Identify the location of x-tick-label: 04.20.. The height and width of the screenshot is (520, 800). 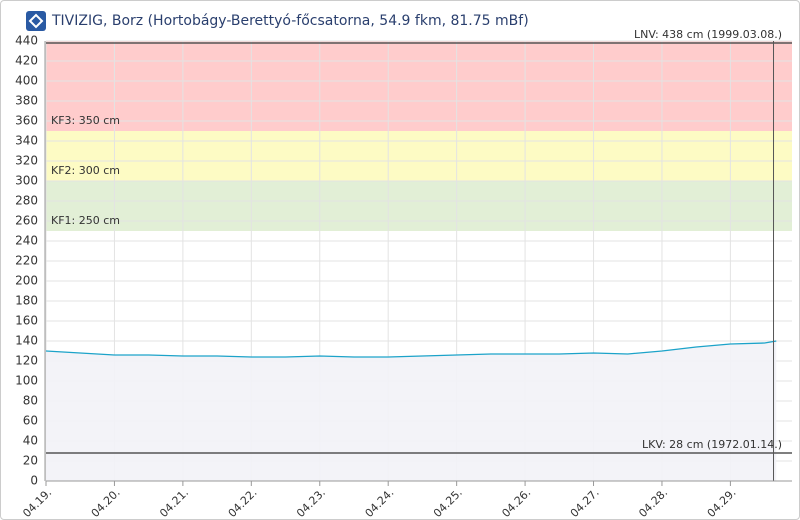
(106, 502).